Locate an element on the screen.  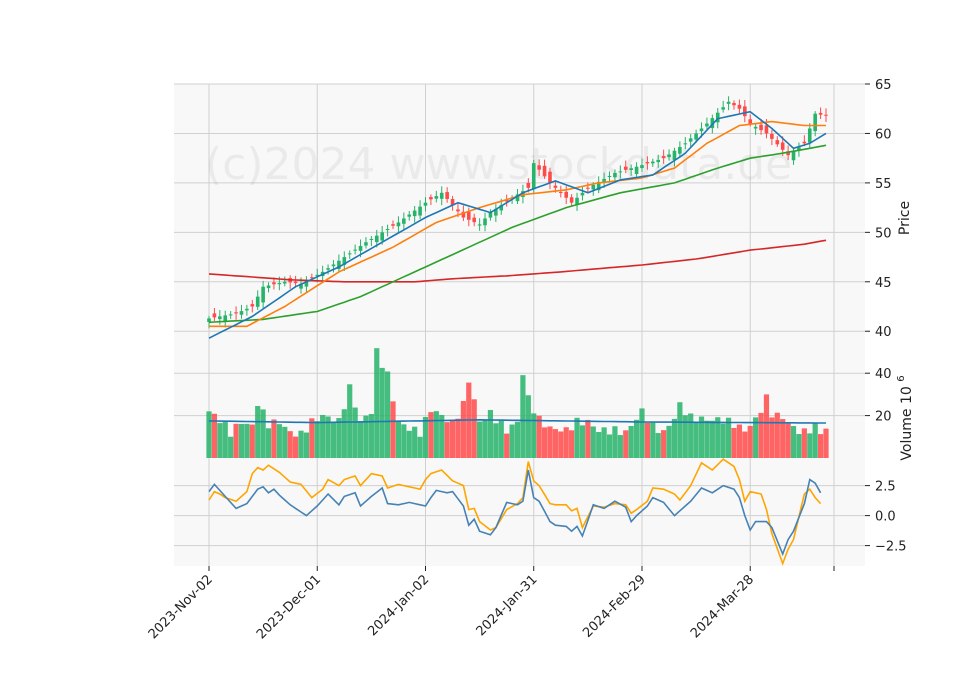
date-tick-label: 2024-Jan-31 is located at coordinates (507, 605).